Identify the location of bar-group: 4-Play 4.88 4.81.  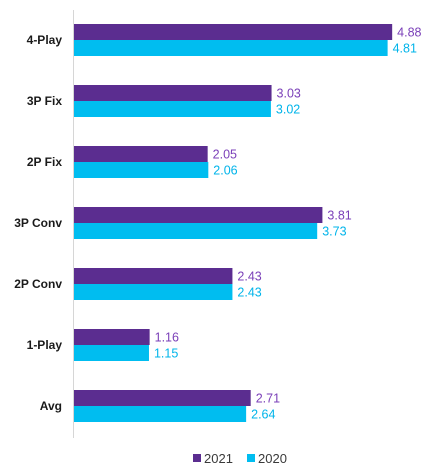
(224, 40).